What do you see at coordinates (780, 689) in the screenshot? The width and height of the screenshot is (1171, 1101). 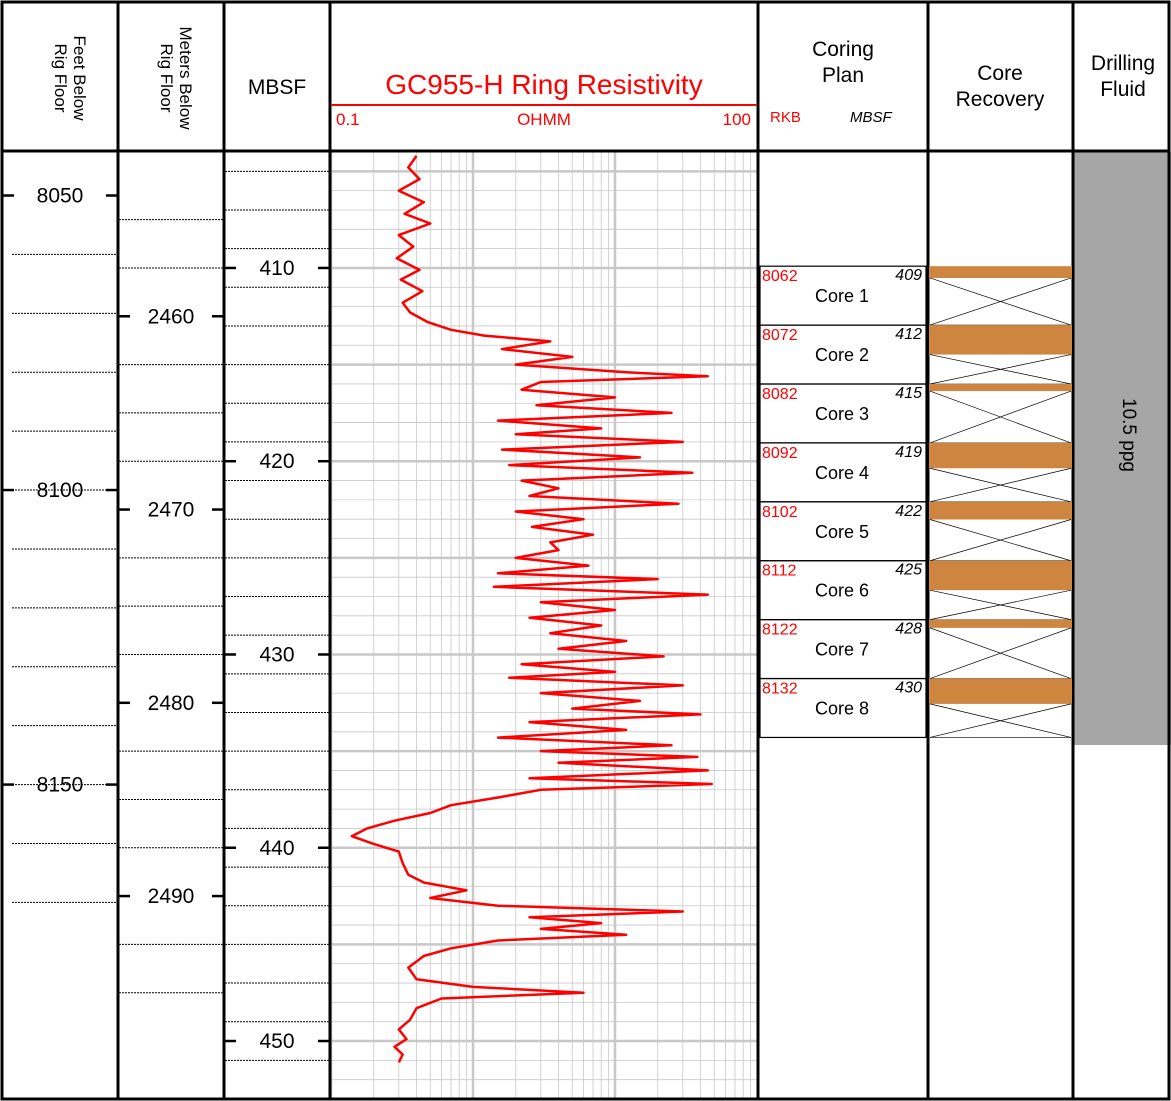 I see `core-rkb-label: 8132` at bounding box center [780, 689].